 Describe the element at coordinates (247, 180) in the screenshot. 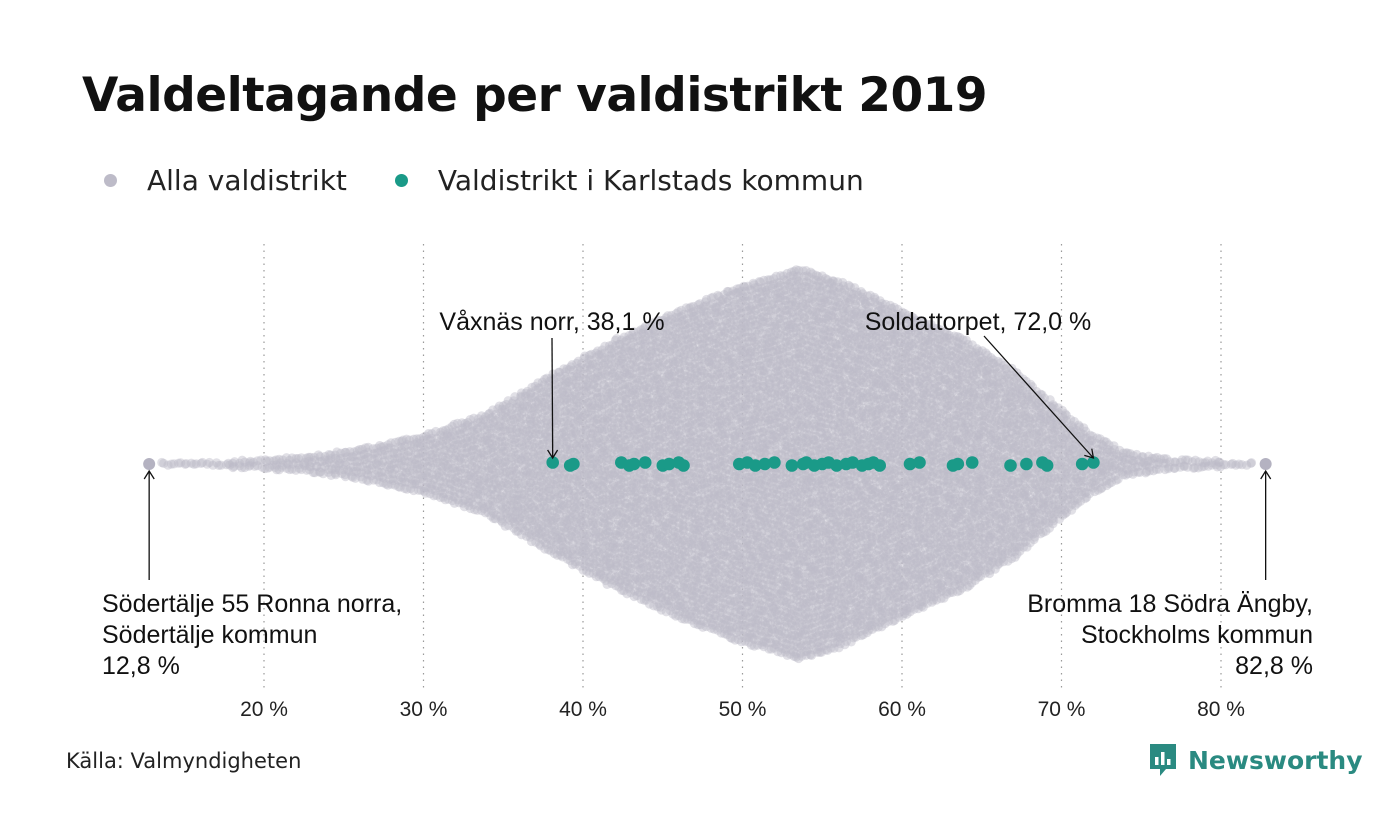

I see `legend-label: Alla valdistrikt` at that location.